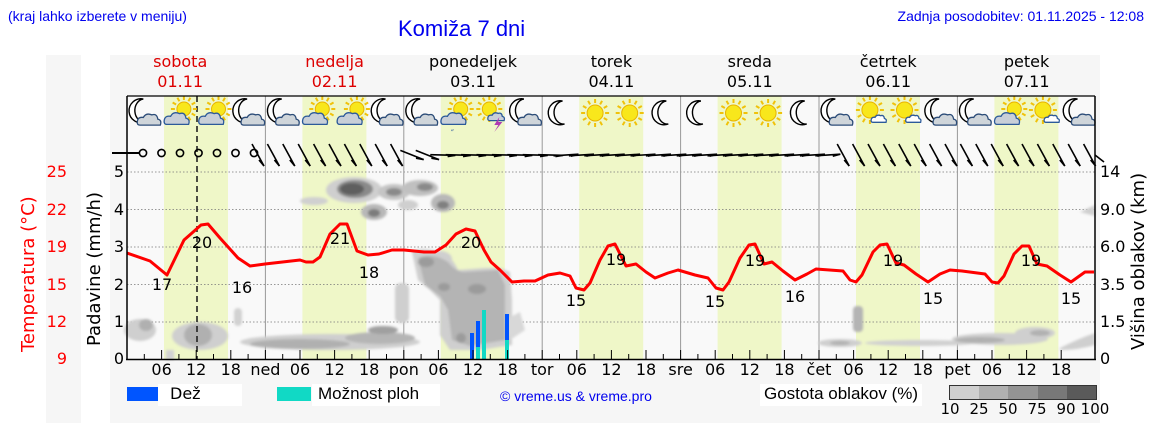  Describe the element at coordinates (56, 209) in the screenshot. I see `temperature-tick: 22` at that location.